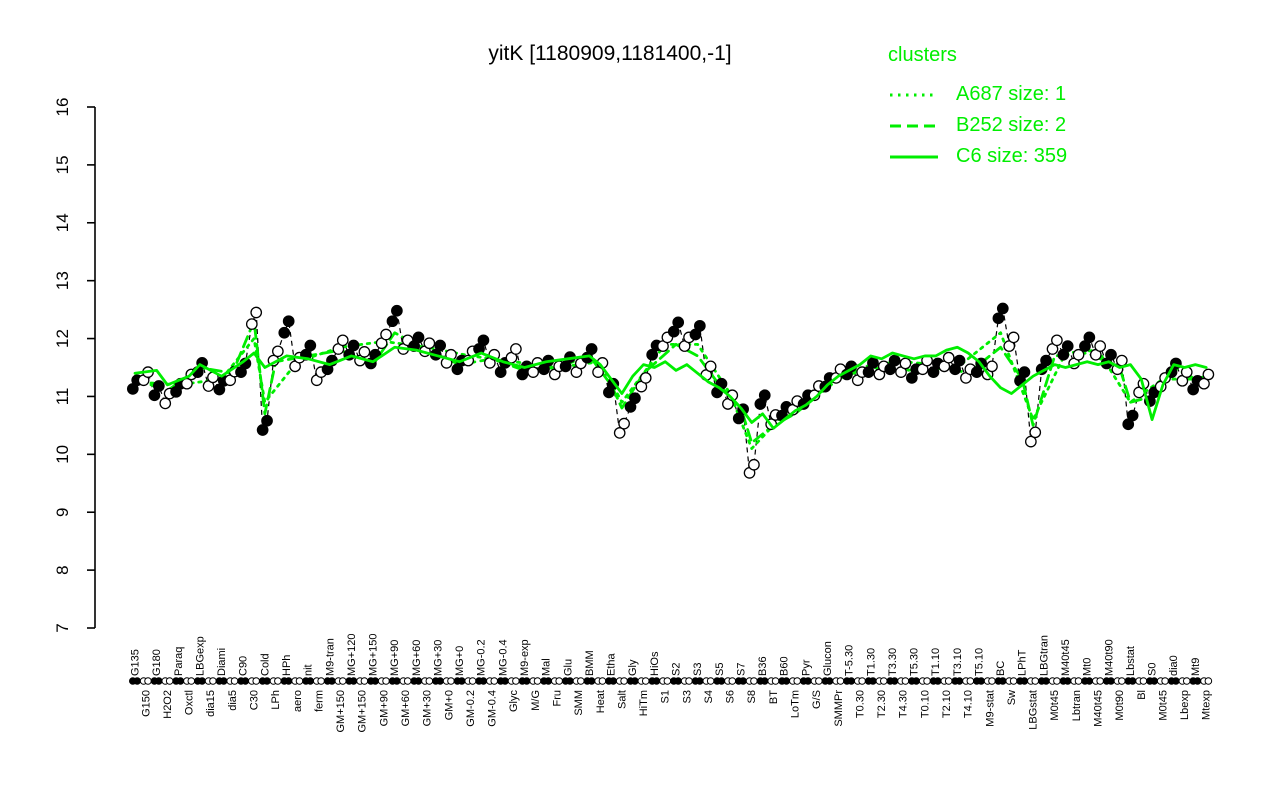  I want to click on legend-item-label: C6 size: 359, so click(1012, 156).